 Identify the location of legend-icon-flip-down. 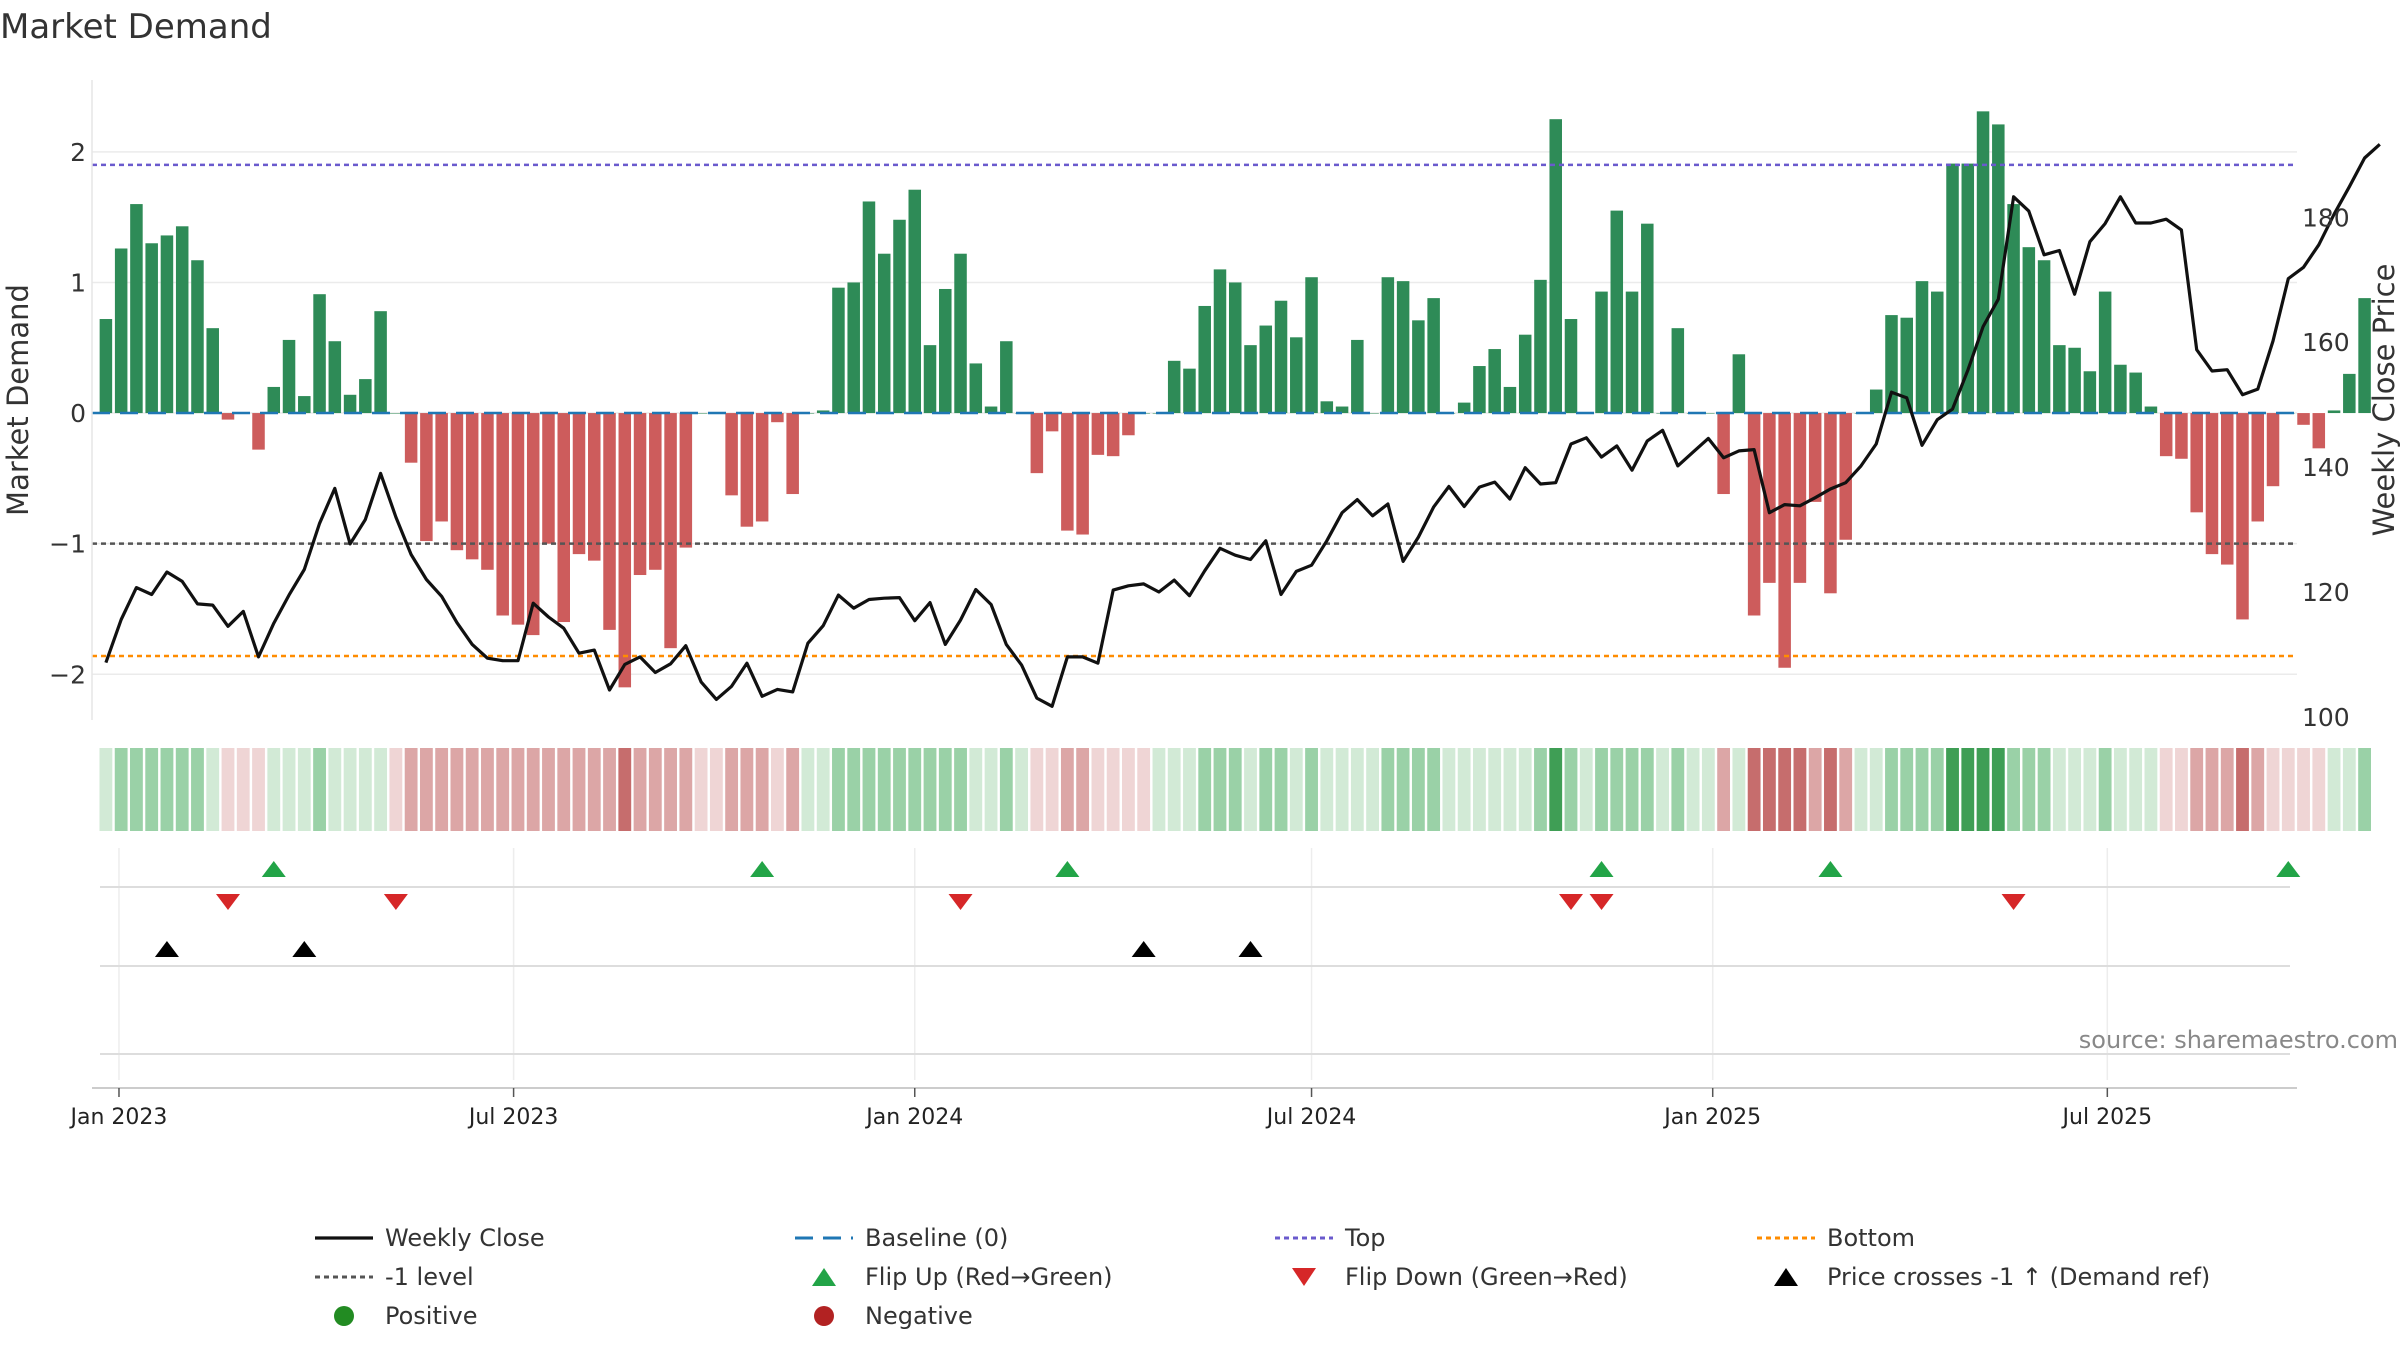
(1304, 1277).